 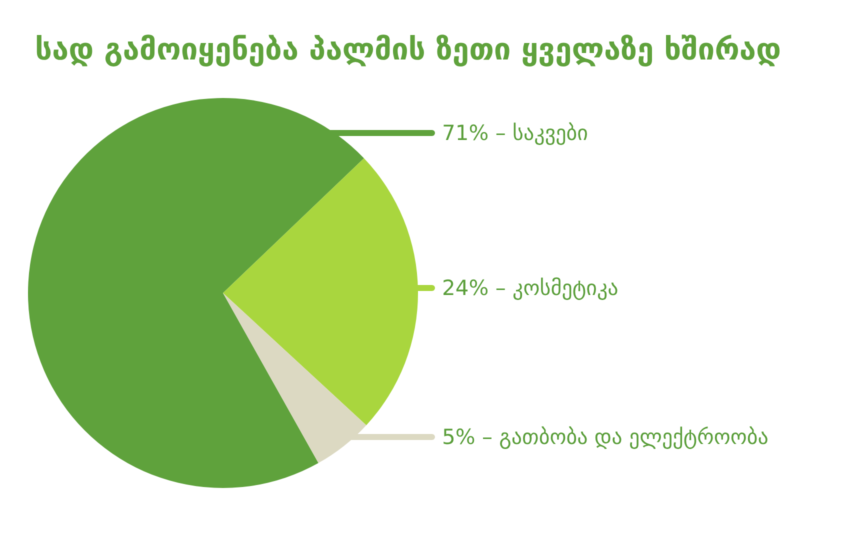 I want to click on slice-label: 5% – გათბობა და ელექტროობა, so click(x=605, y=437).